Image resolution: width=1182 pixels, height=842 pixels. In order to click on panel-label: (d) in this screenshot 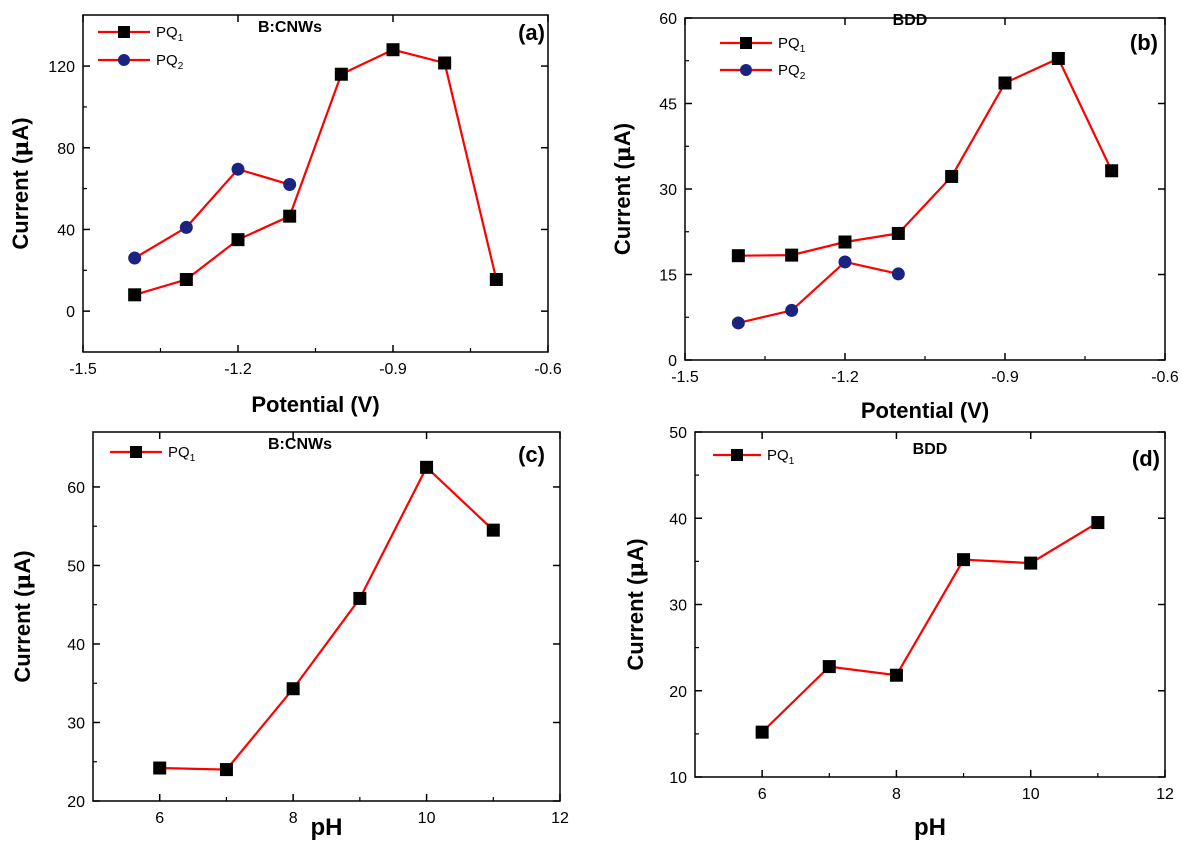, I will do `click(1146, 458)`.